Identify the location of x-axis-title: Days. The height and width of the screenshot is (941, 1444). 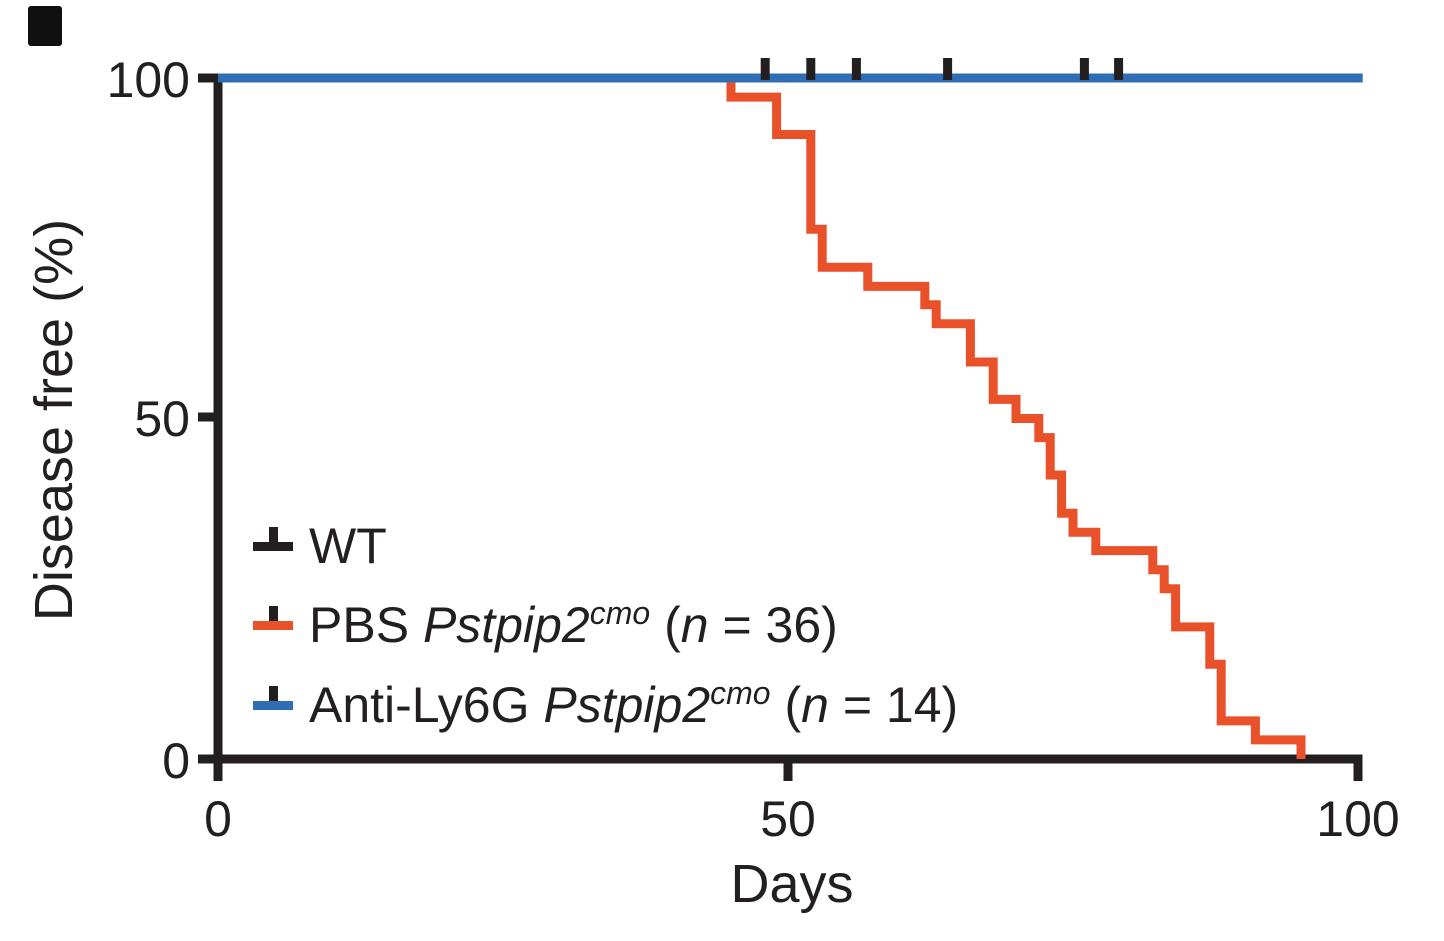
(791, 884).